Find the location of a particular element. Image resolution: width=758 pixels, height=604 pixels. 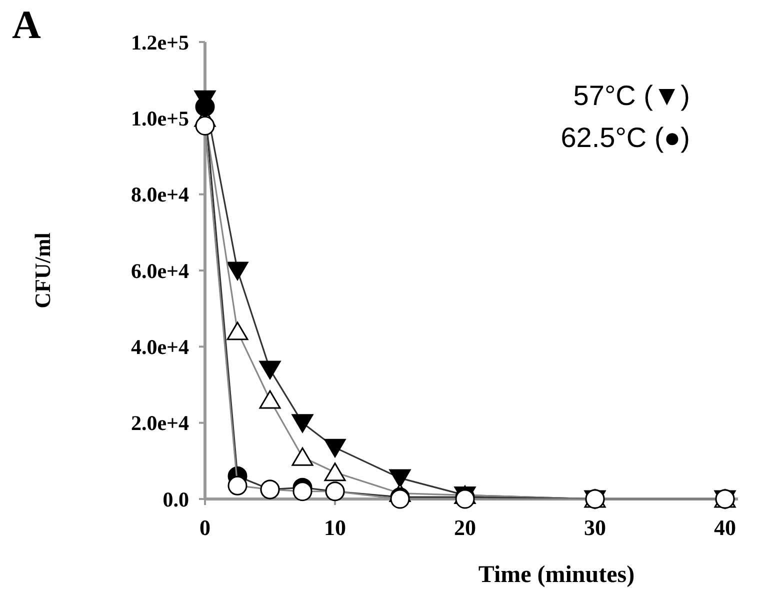

x-tick-label: 10 is located at coordinates (335, 527).